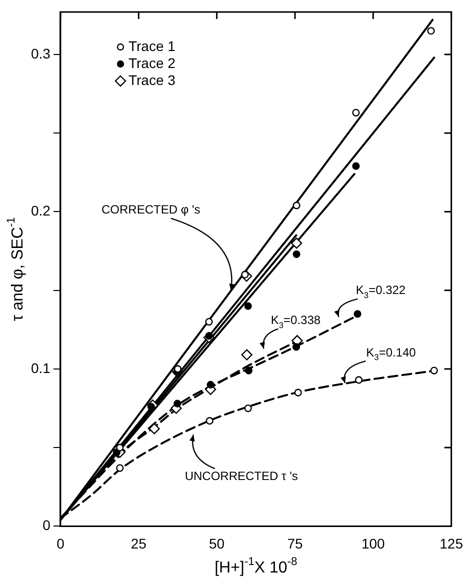 This screenshot has height=586, width=466. I want to click on legend-label: Trace 2, so click(152, 62).